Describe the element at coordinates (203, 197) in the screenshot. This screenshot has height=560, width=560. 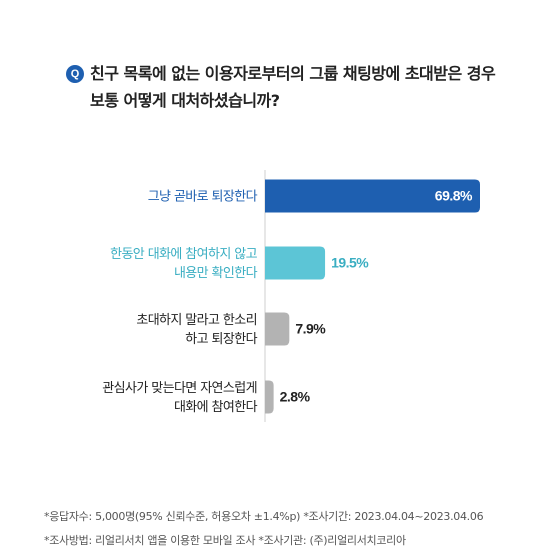
I see `category-label-1-line-1: 그냥 곧바로 퇴장한다` at that location.